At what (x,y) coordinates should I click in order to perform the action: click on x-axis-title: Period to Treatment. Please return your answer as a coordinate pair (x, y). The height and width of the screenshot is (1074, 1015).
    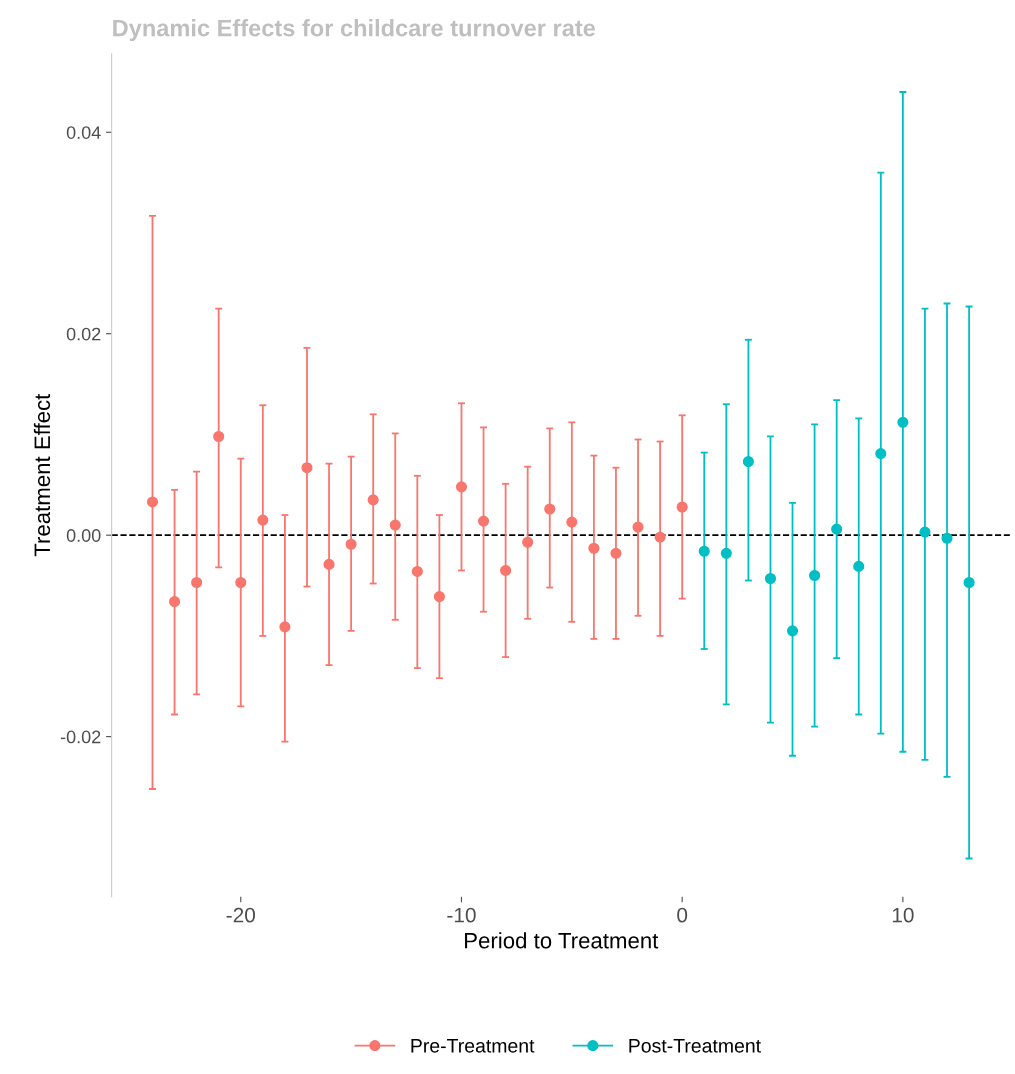
    Looking at the image, I should click on (562, 940).